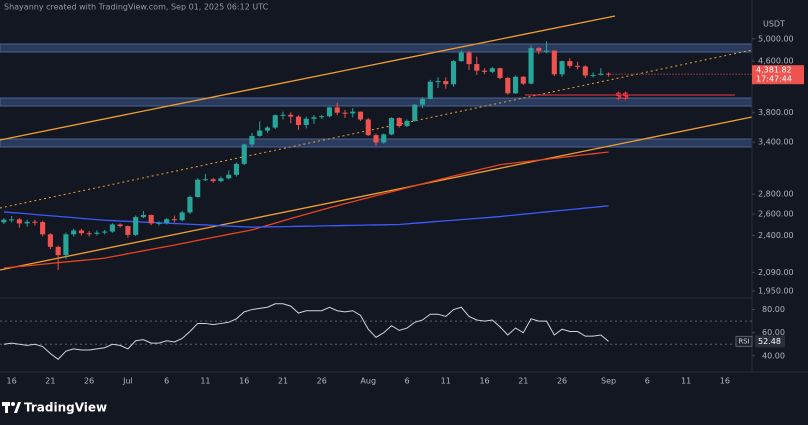 This screenshot has width=808, height=425. Describe the element at coordinates (127, 381) in the screenshot. I see `x-tick-label: Jul` at that location.